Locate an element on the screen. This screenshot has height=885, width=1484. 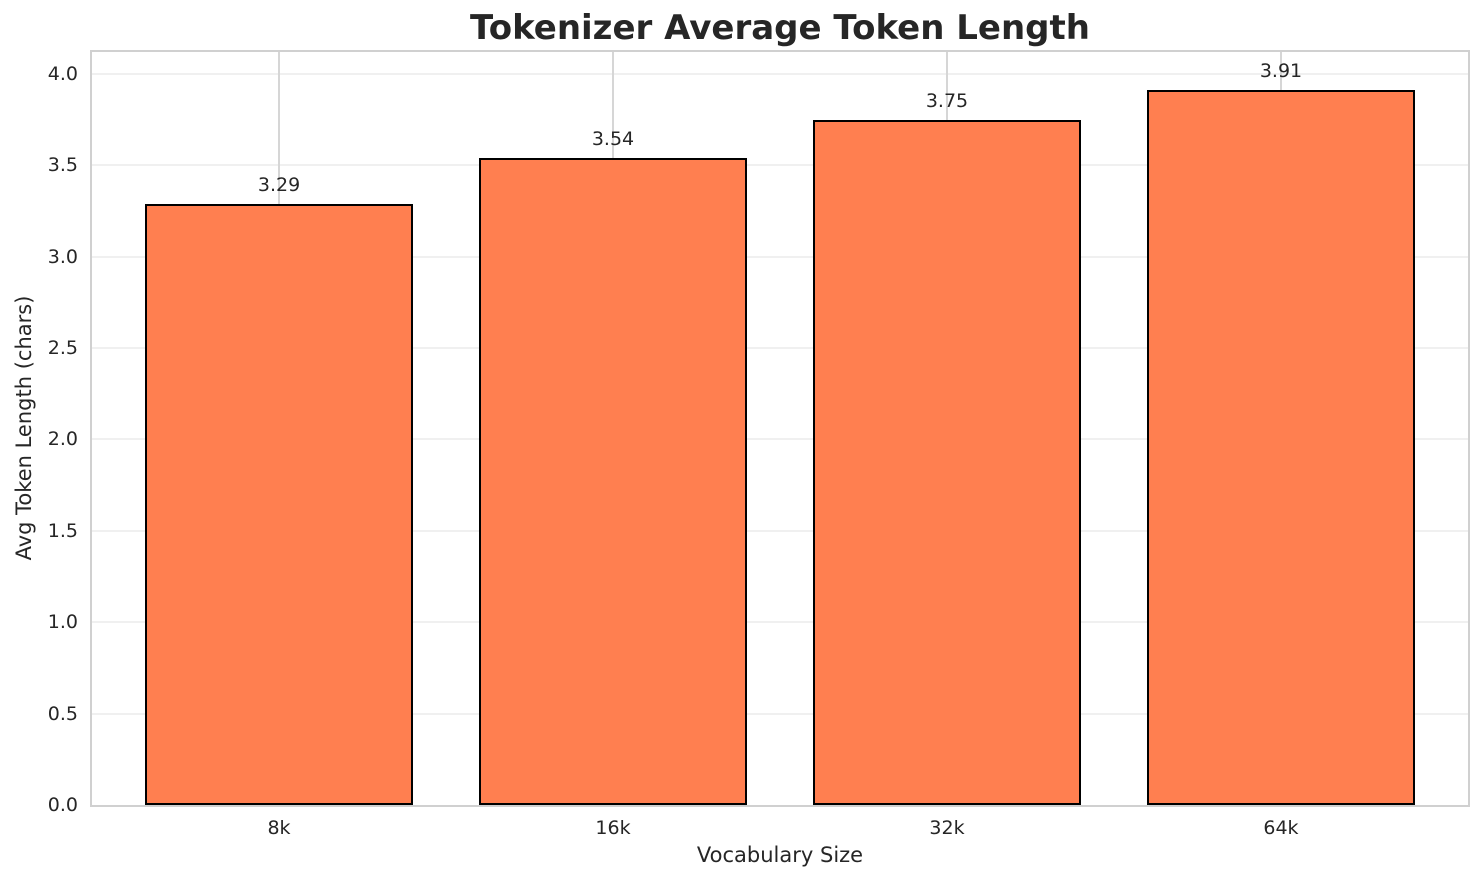
chart-title: Tokenizer Average Token Length is located at coordinates (780, 28).